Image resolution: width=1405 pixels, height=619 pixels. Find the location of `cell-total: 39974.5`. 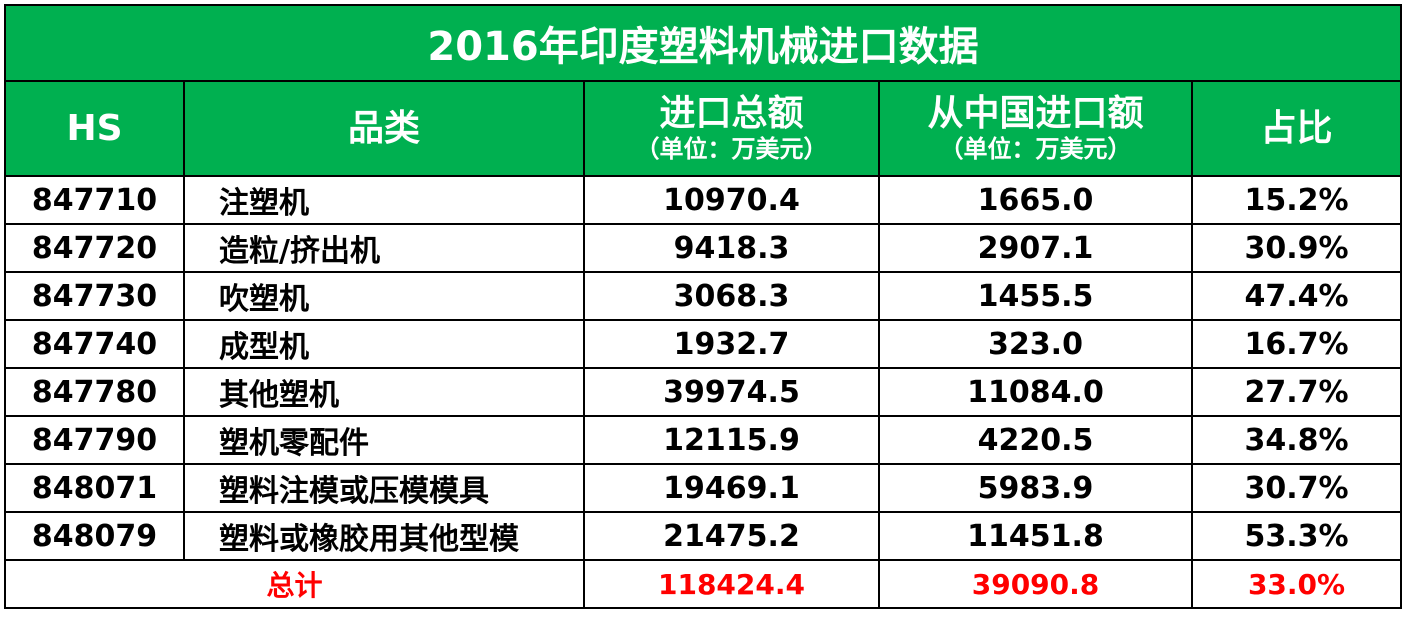

cell-total: 39974.5 is located at coordinates (731, 392).